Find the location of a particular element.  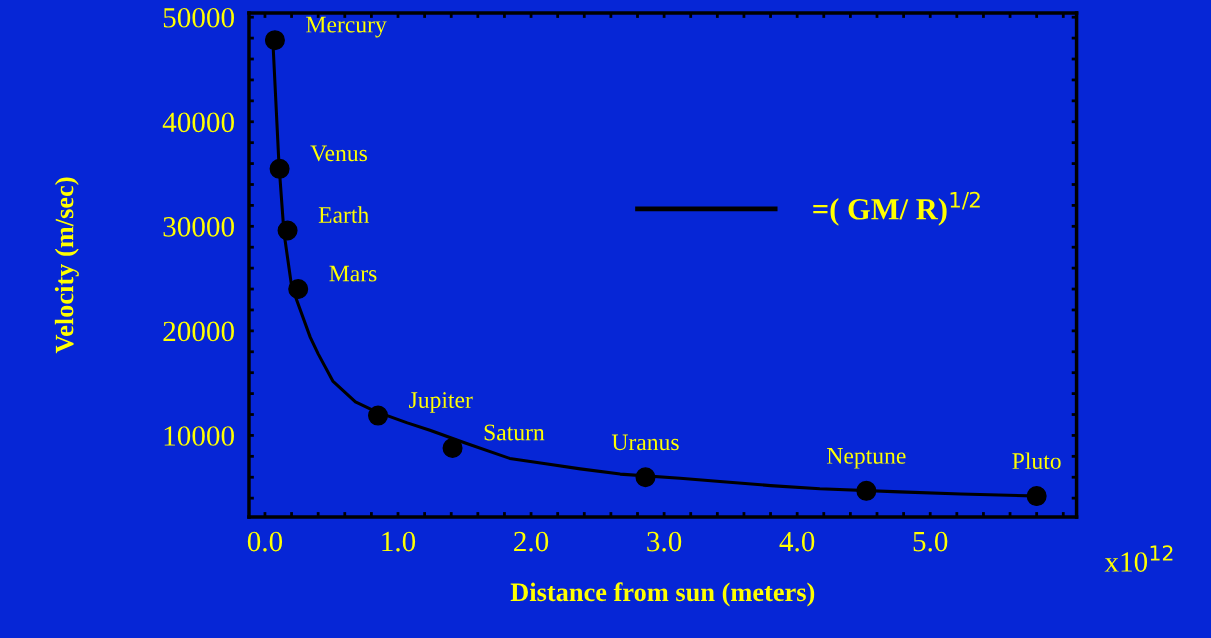

annotation: Venus is located at coordinates (338, 153).